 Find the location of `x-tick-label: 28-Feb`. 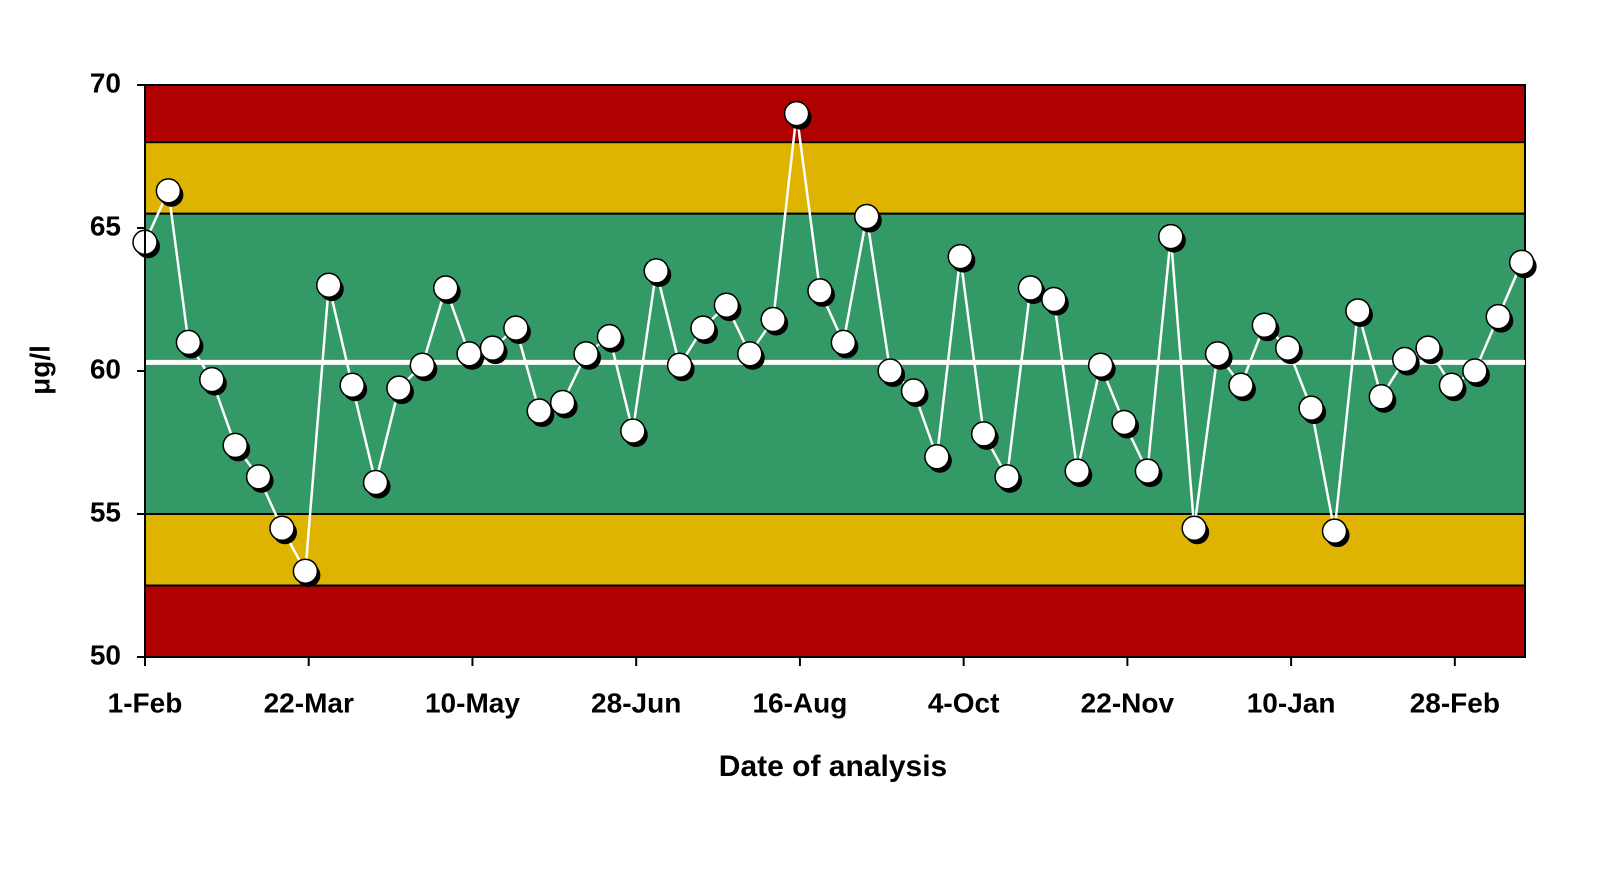

x-tick-label: 28-Feb is located at coordinates (1455, 702).